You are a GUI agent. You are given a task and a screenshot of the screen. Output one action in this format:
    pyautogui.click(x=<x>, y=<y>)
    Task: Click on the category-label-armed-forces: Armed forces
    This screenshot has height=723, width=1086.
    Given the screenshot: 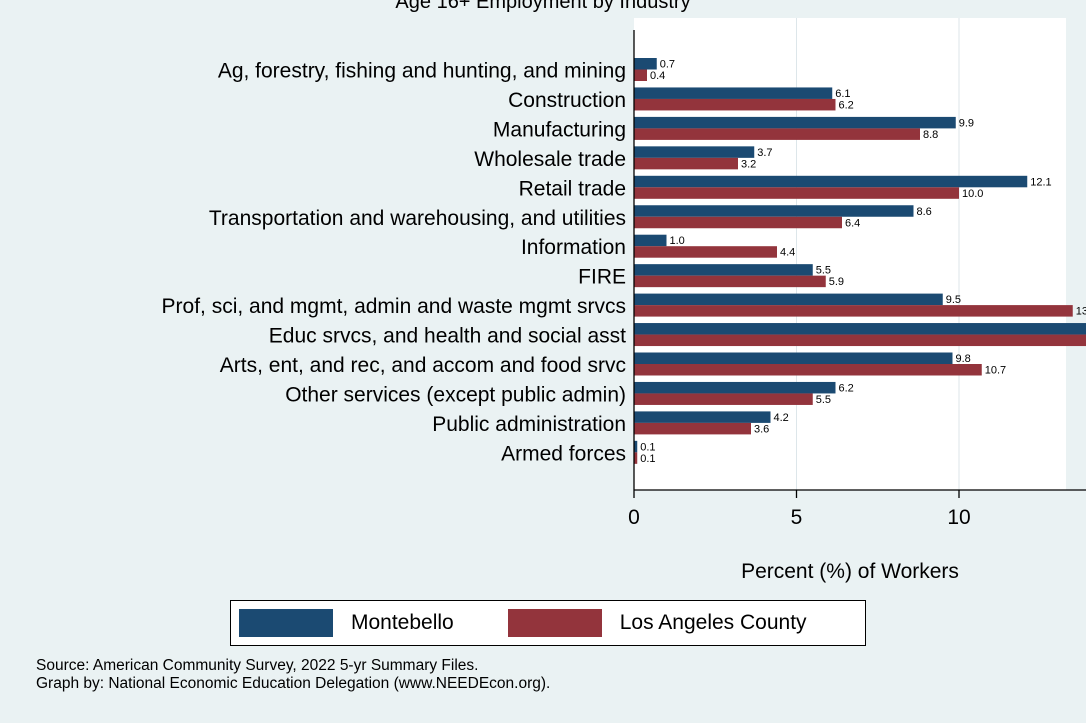 What is the action you would take?
    pyautogui.click(x=563, y=453)
    